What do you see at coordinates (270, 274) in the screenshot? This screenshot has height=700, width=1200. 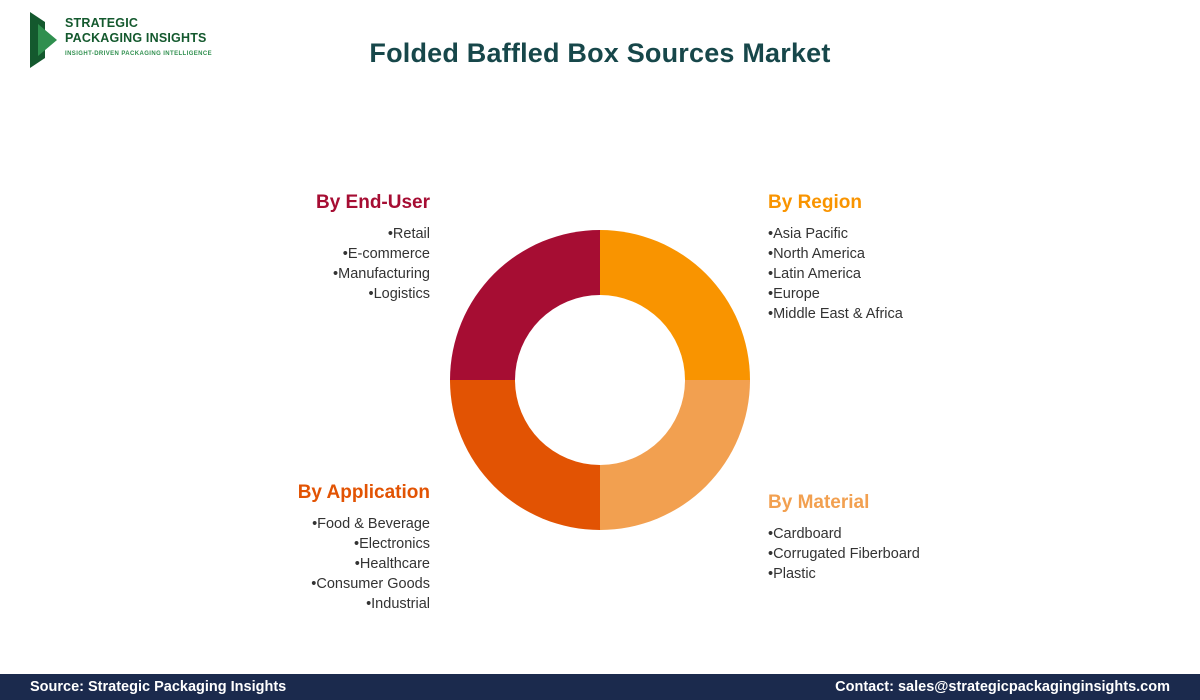 I see `list-item: Manufacturing` at bounding box center [270, 274].